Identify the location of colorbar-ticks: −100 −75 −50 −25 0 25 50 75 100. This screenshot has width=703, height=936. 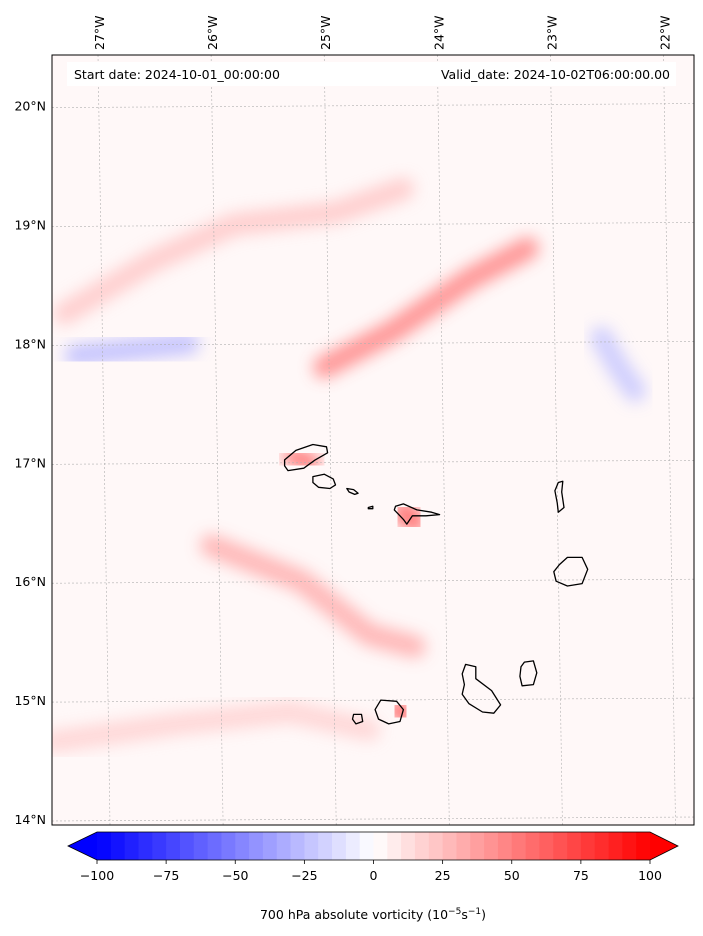
(371, 871).